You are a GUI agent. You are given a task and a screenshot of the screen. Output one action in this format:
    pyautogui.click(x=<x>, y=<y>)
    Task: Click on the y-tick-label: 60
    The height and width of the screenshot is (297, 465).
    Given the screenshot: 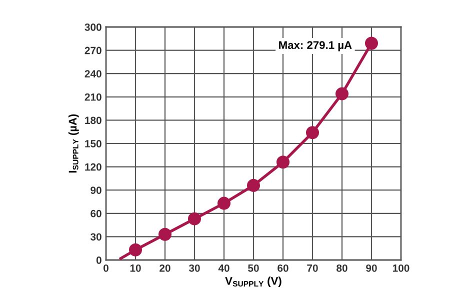 What is the action you would take?
    pyautogui.click(x=96, y=214)
    